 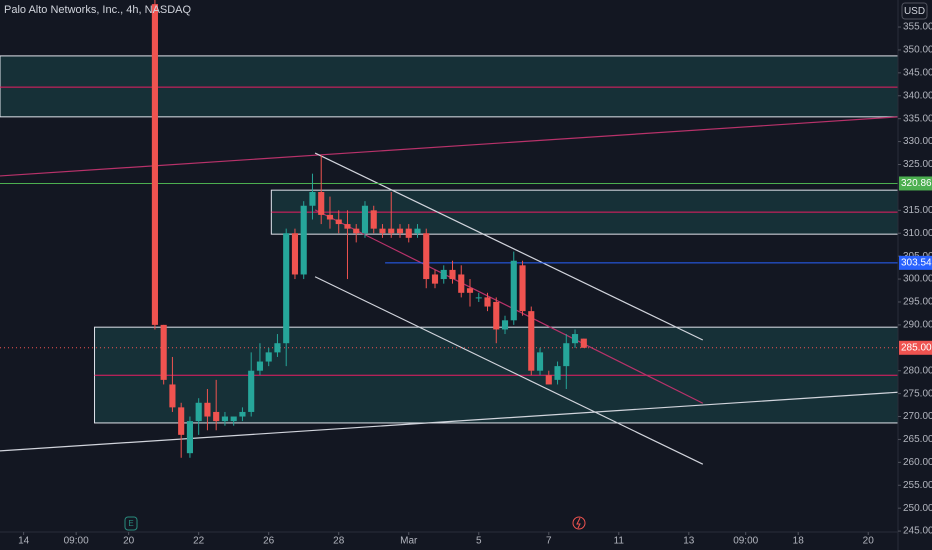 I want to click on currency-button, so click(x=914, y=11).